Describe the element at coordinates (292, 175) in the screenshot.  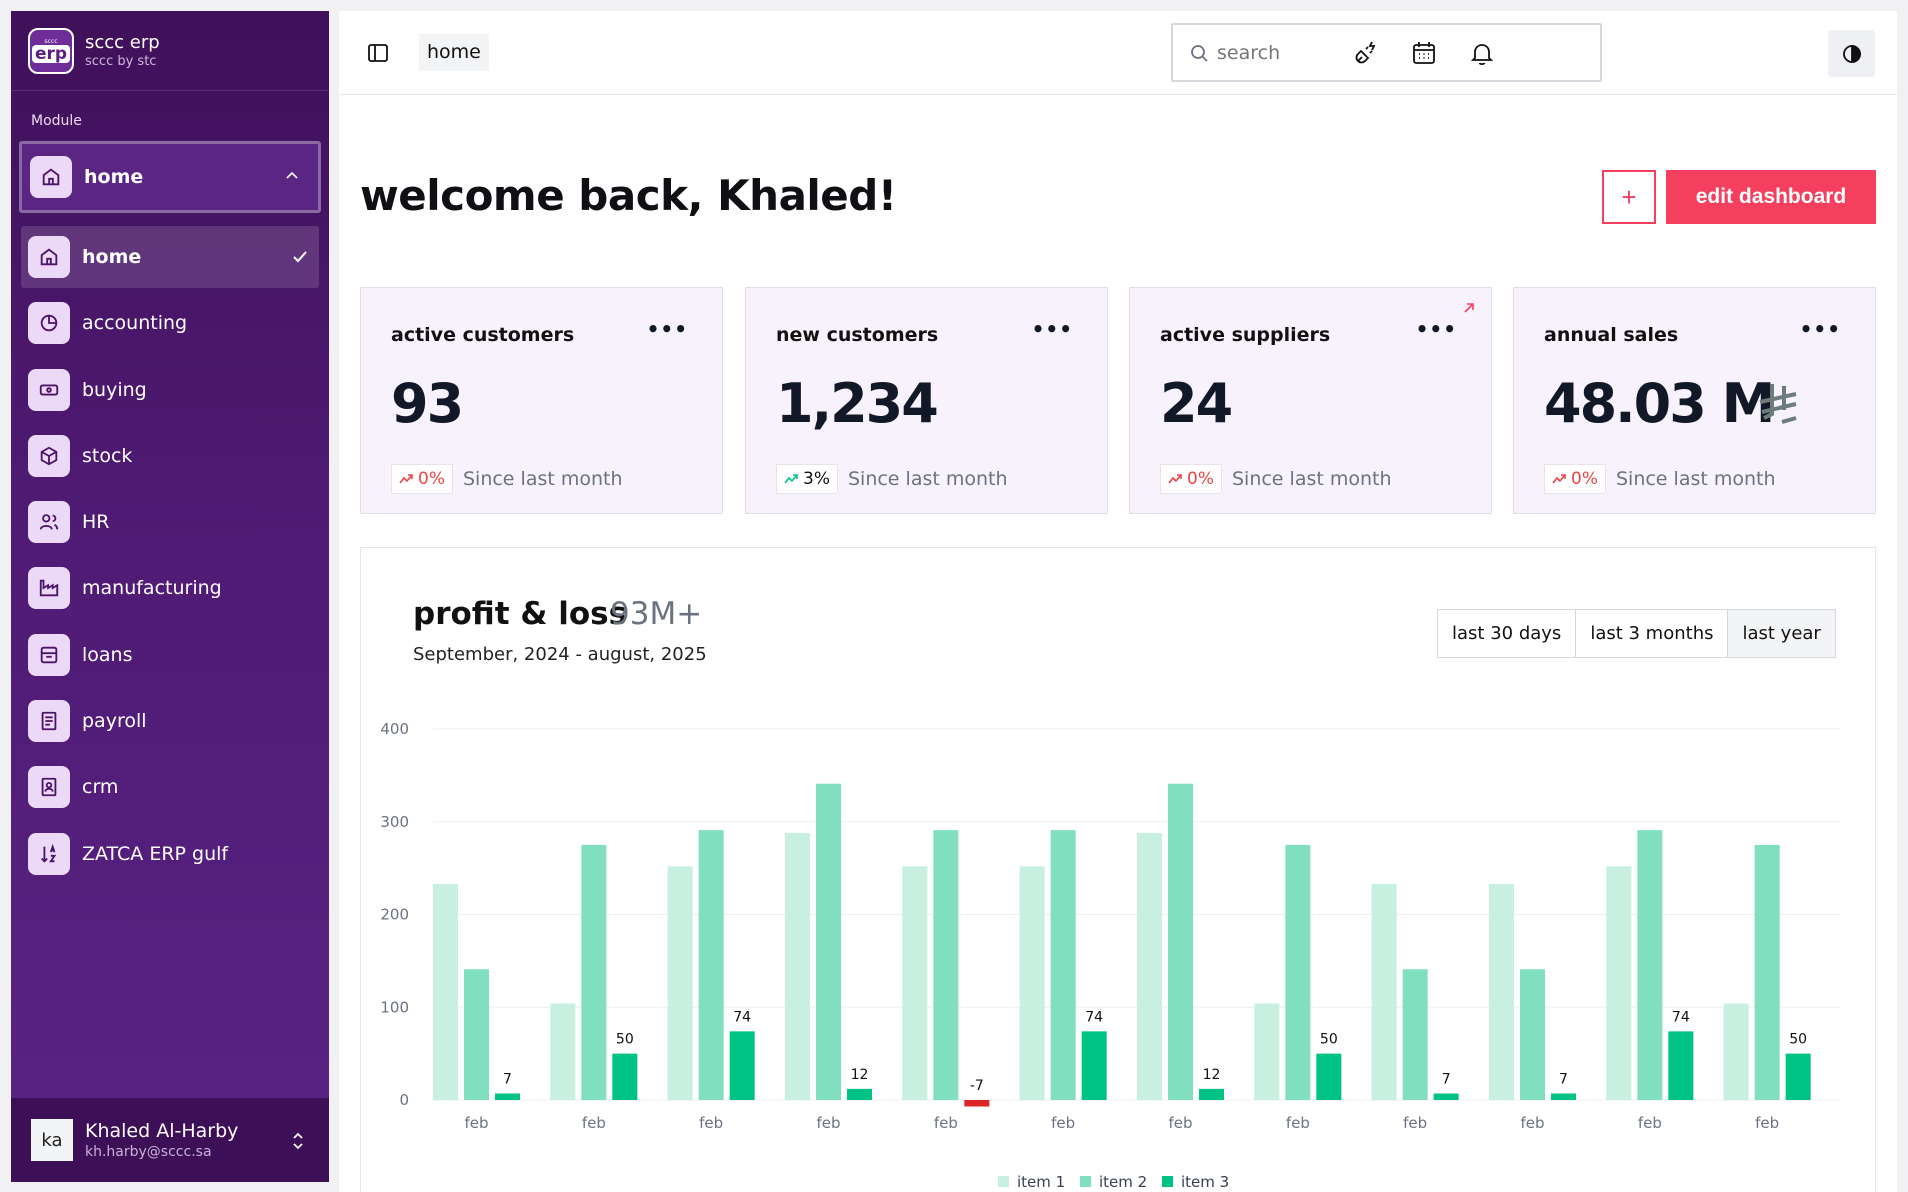
I see `chevron-up-icon` at that location.